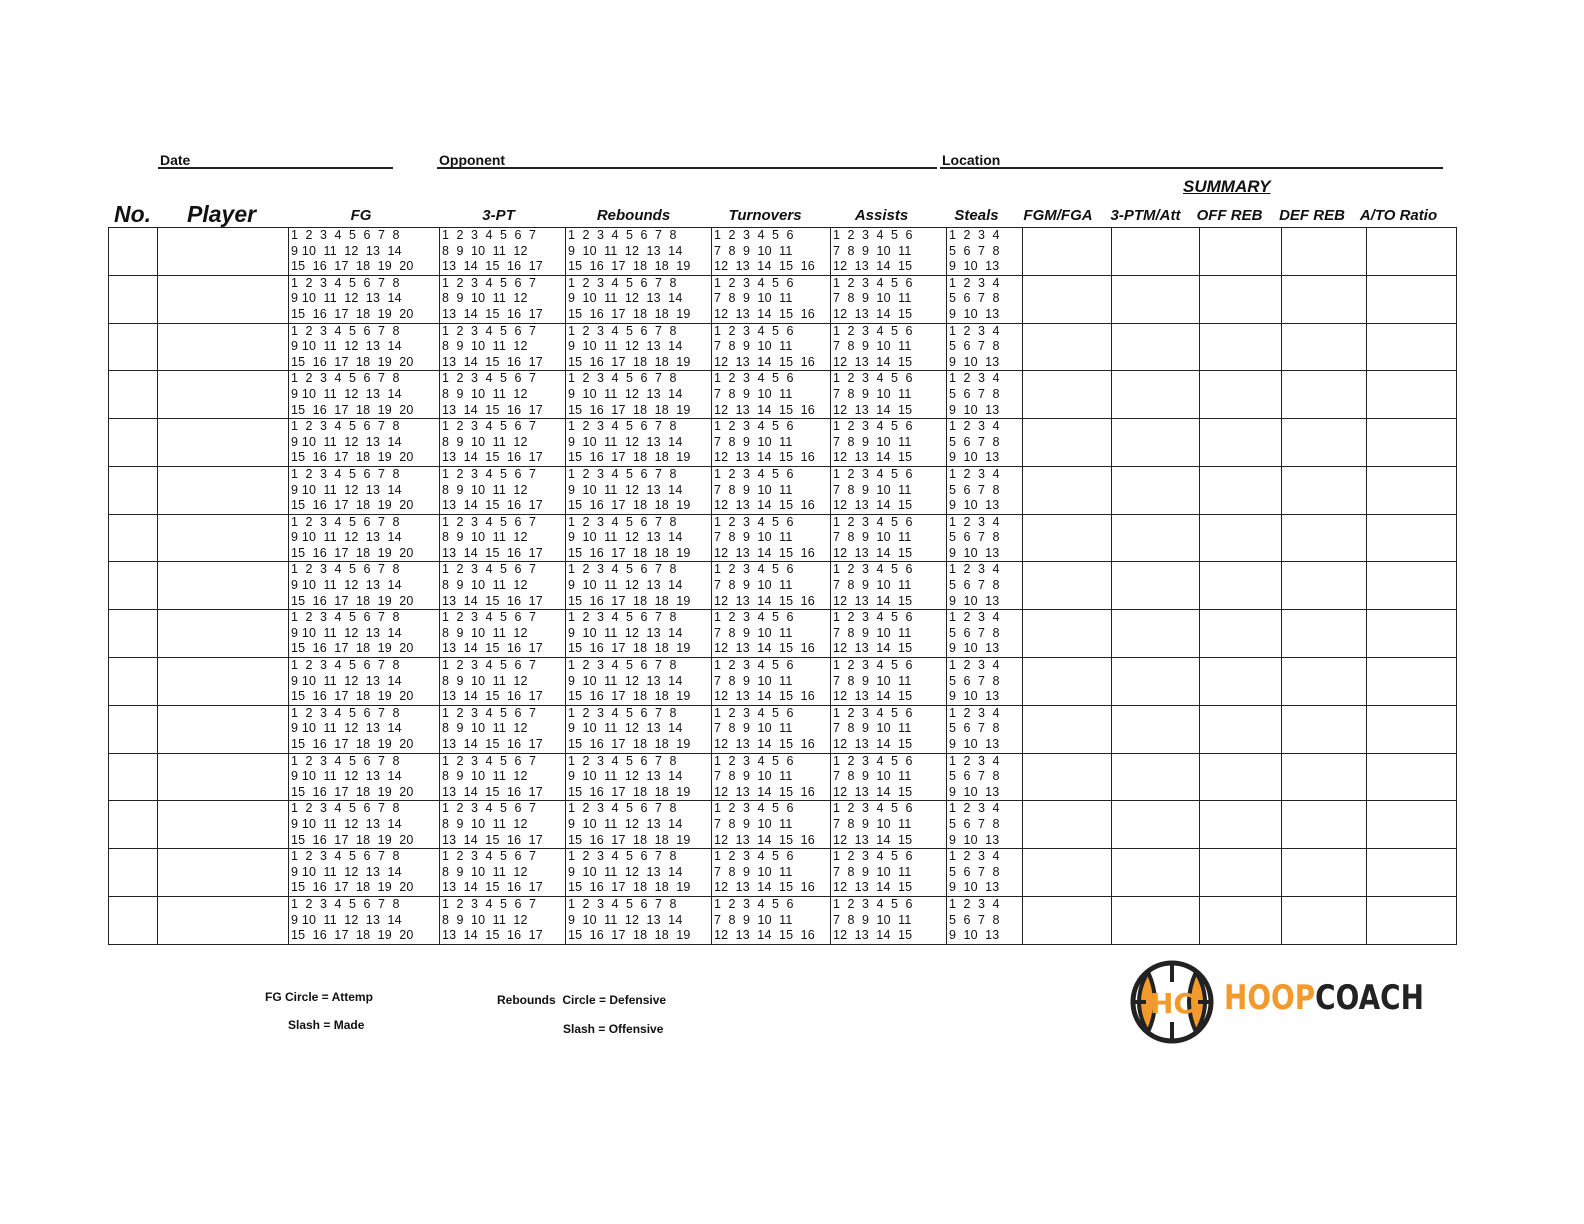 The height and width of the screenshot is (1224, 1584). What do you see at coordinates (275, 168) in the screenshot?
I see `date-field` at bounding box center [275, 168].